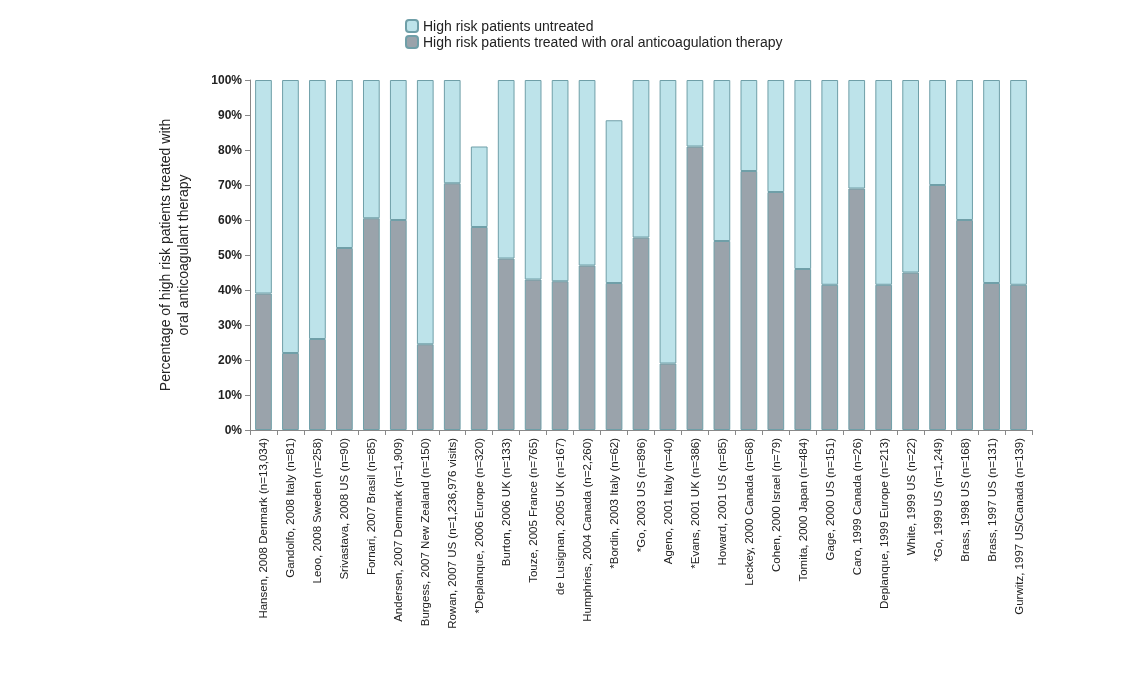 The height and width of the screenshot is (697, 1127). I want to click on x-tick-label: Gurwitz, 1997 US/Canada (n=139), so click(1018, 526).